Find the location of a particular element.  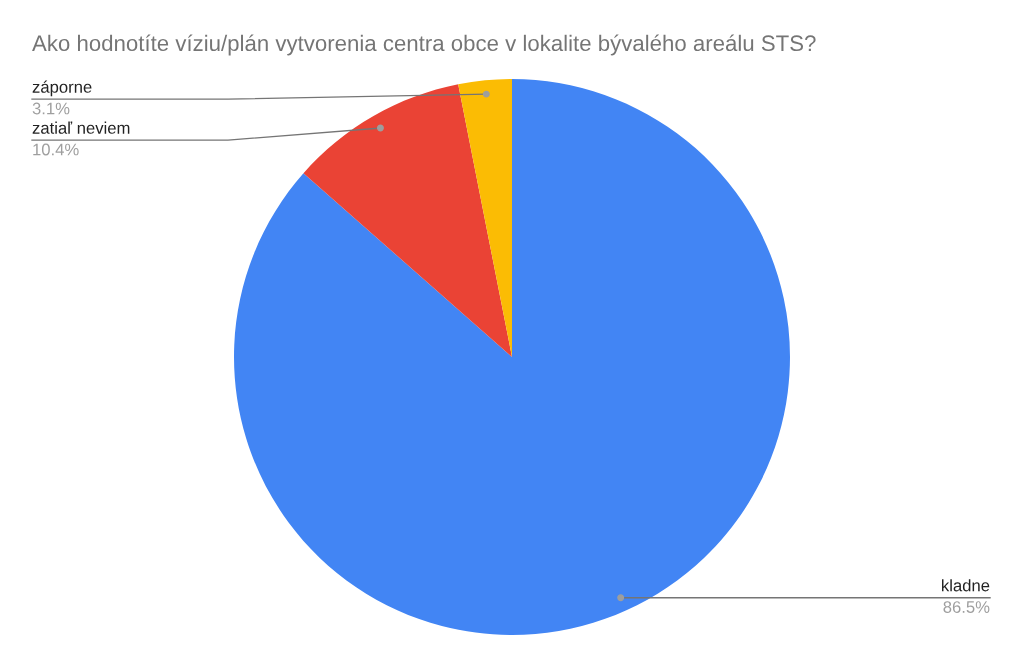

data-label: 86.5% is located at coordinates (966, 607).